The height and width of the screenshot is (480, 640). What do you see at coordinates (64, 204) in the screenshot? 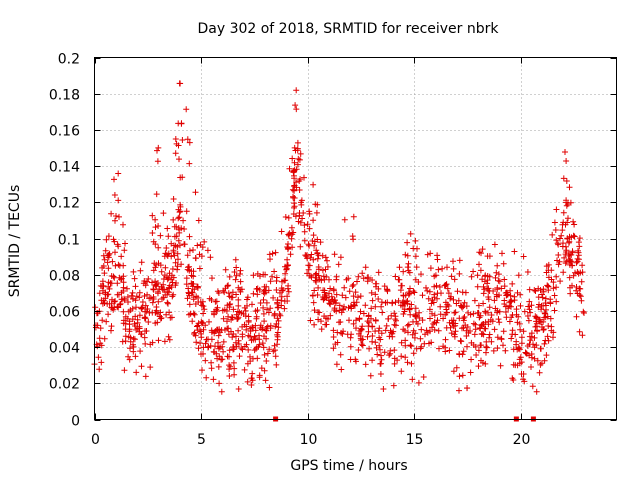
I see `y-tick-label: 0.12` at bounding box center [64, 204].